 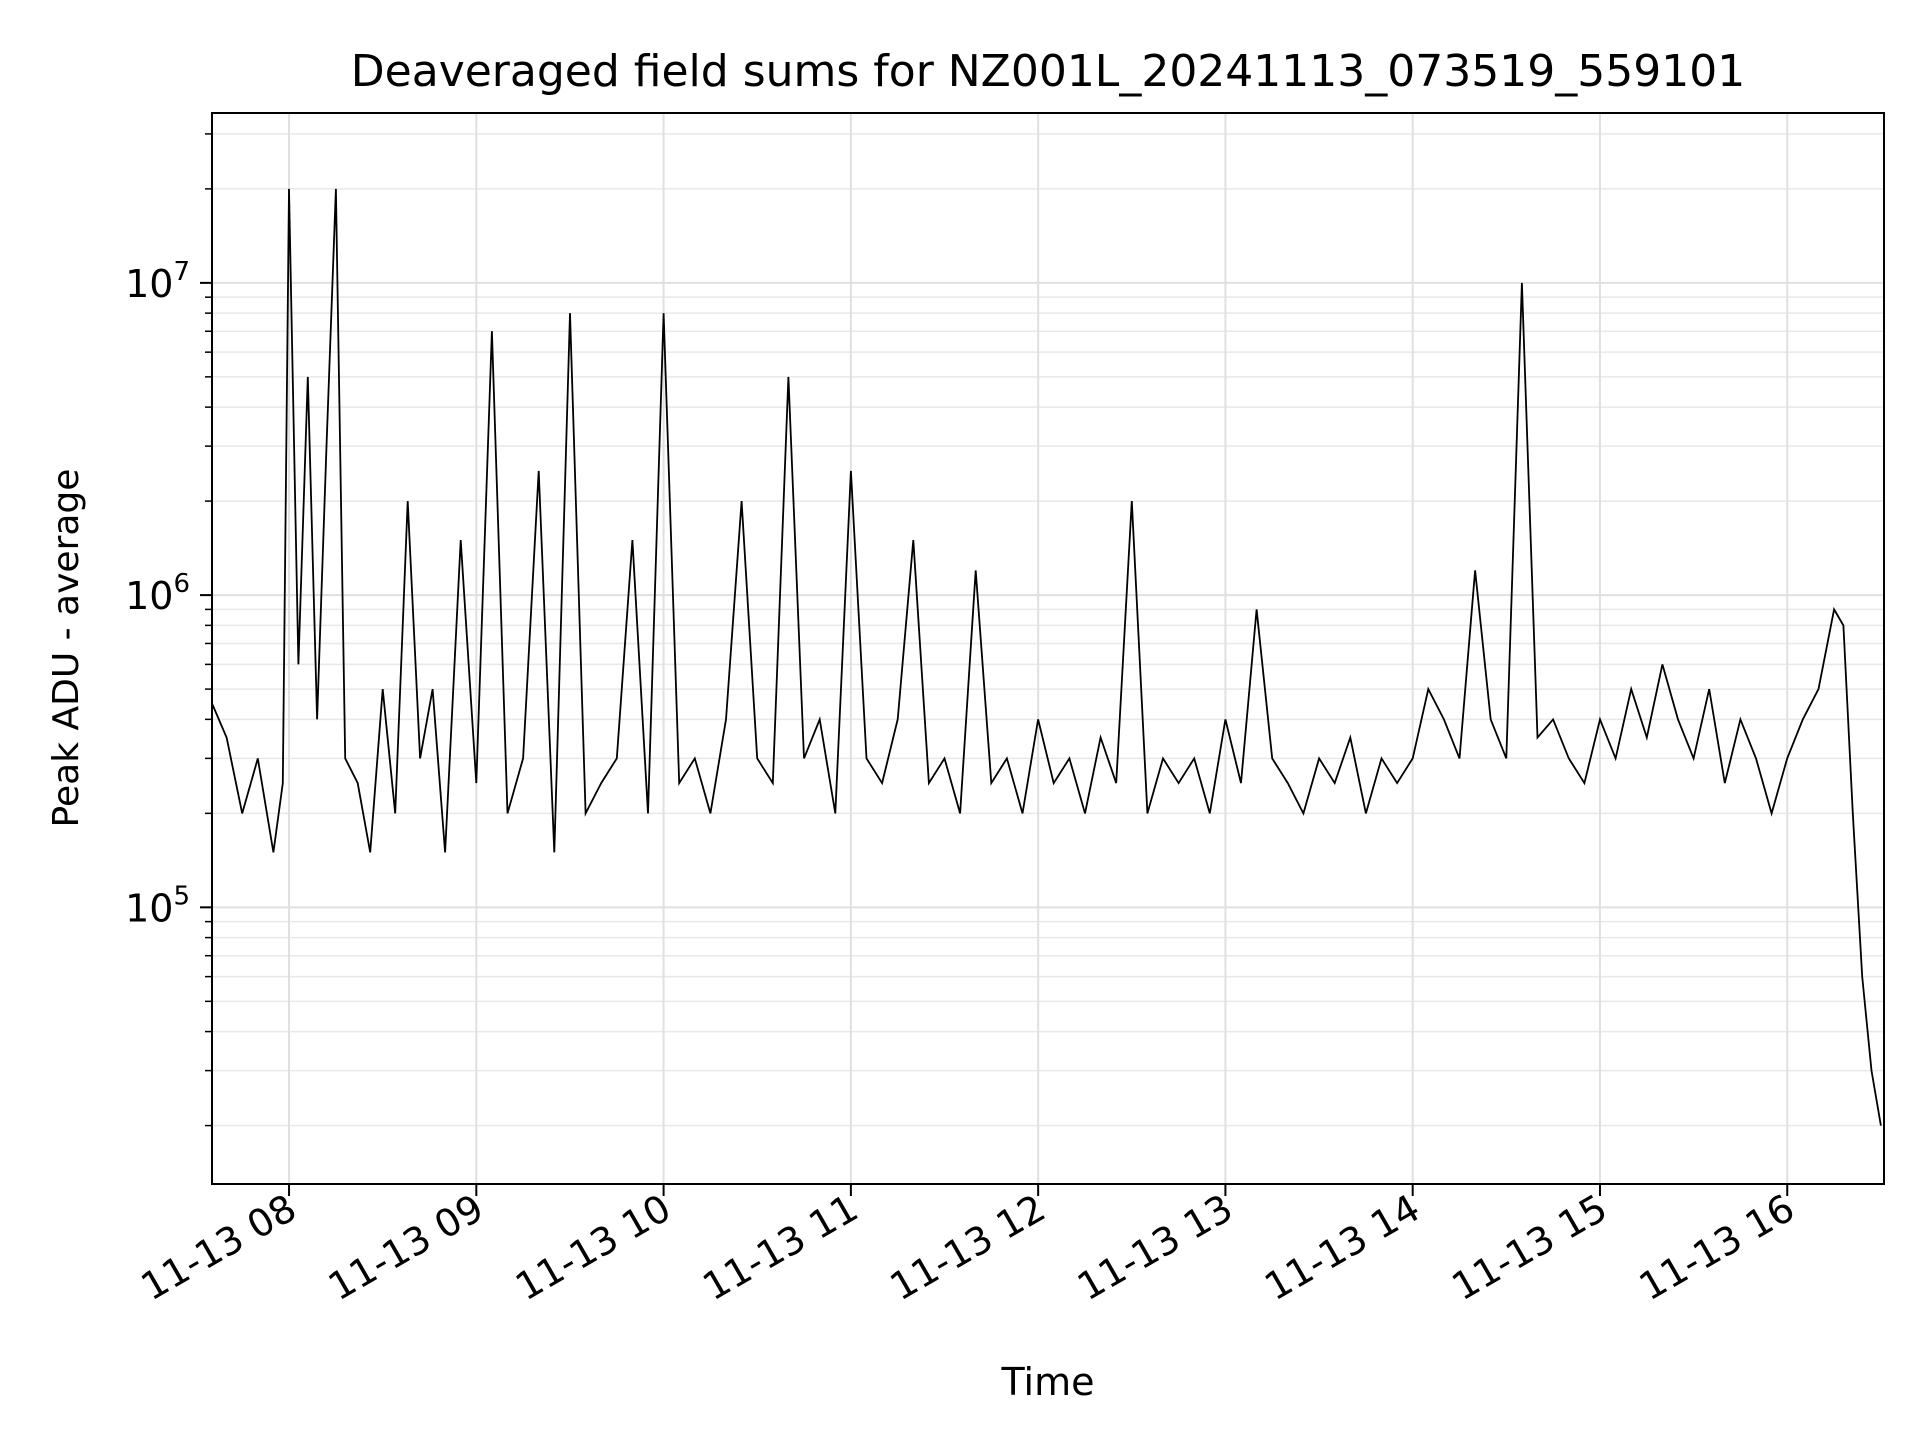 I want to click on y-axis-ticks: 105 106 107, so click(x=168, y=630).